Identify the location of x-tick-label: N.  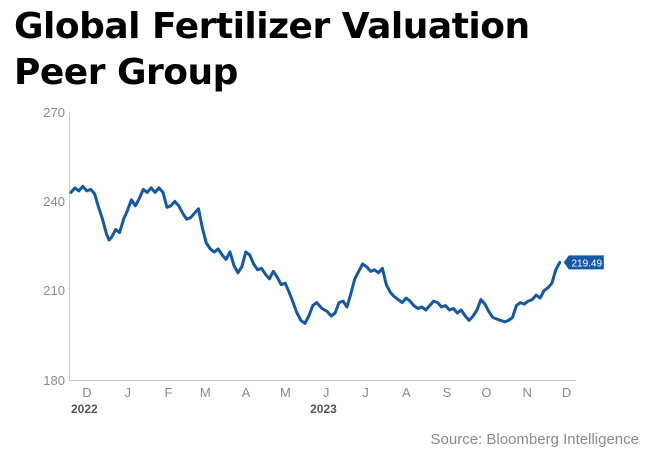
(526, 392).